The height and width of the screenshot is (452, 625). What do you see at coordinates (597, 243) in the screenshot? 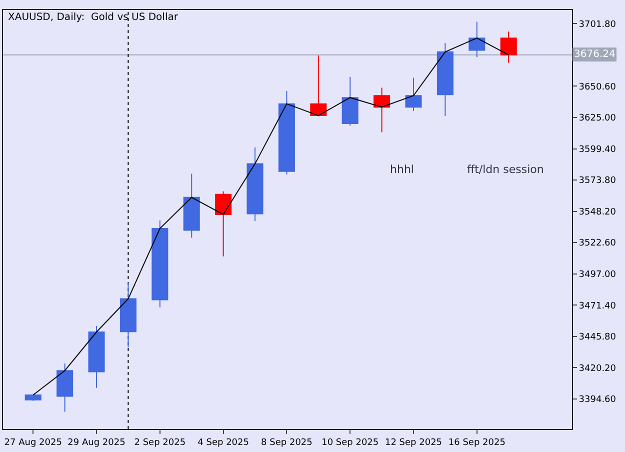
I see `y-tick-label: 3522.60` at bounding box center [597, 243].